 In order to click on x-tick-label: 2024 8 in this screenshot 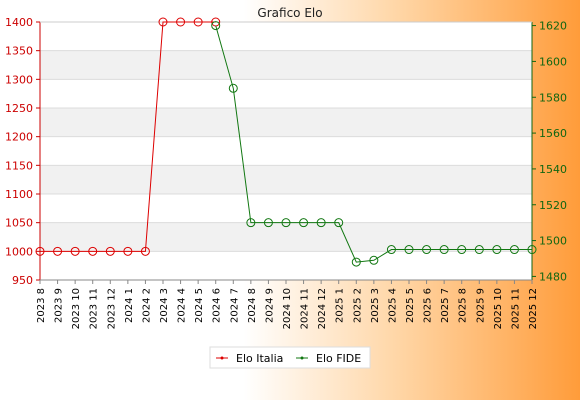, I will do `click(252, 305)`.